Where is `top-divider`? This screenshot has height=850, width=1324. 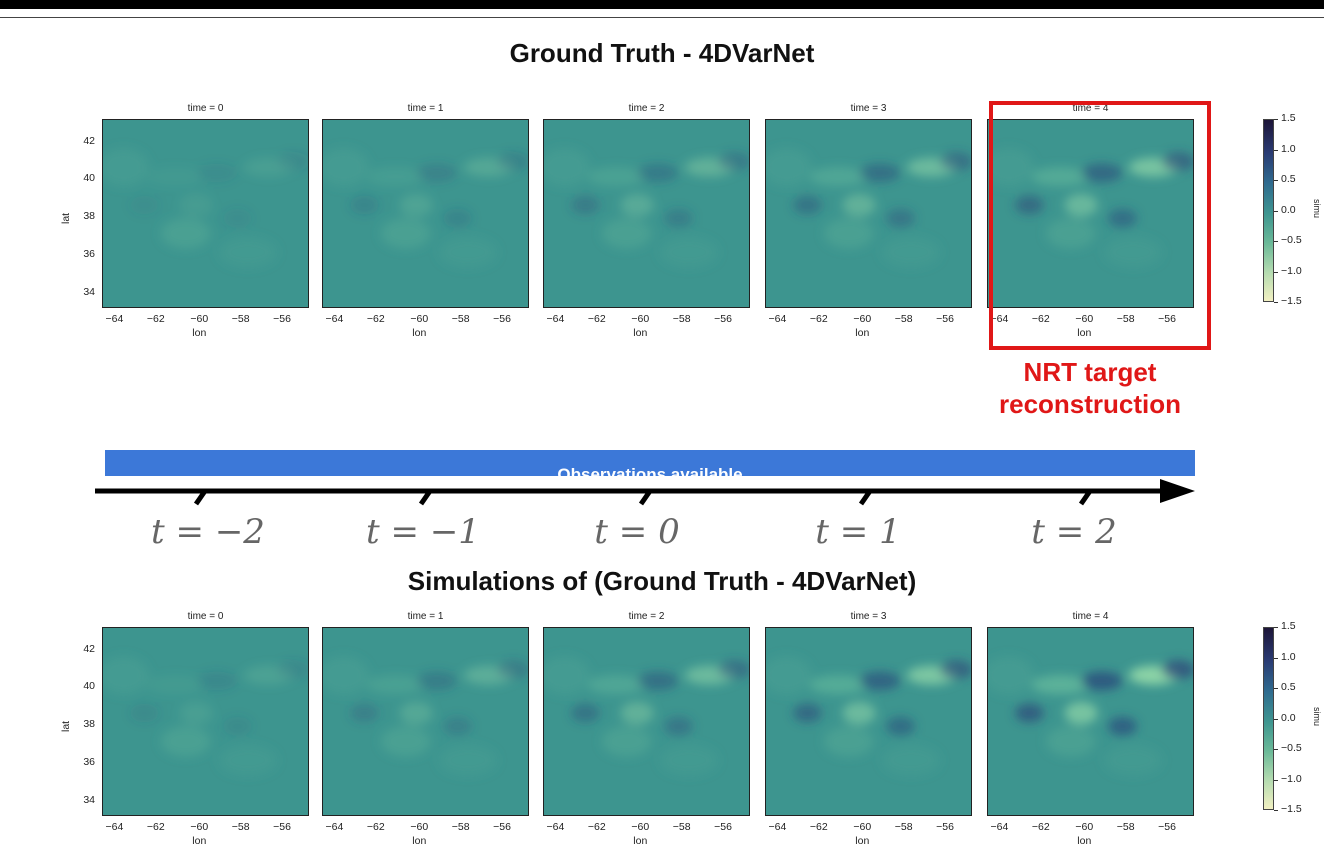 top-divider is located at coordinates (662, 17).